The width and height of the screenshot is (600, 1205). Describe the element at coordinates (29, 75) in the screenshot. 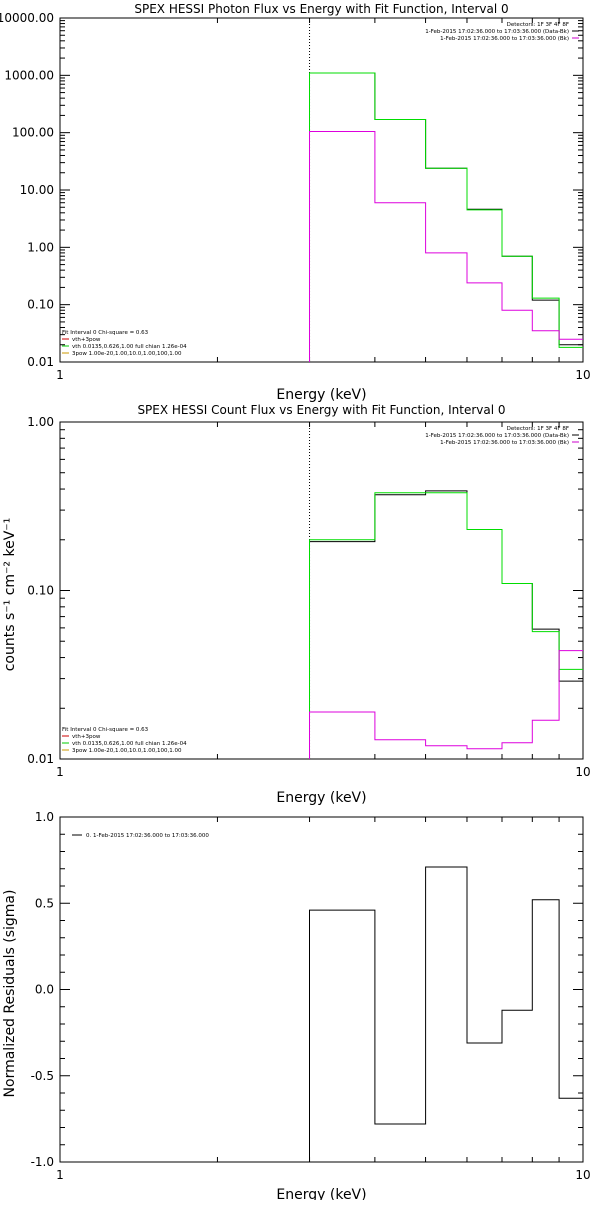

I see `y-tick-label: 1000.00` at that location.